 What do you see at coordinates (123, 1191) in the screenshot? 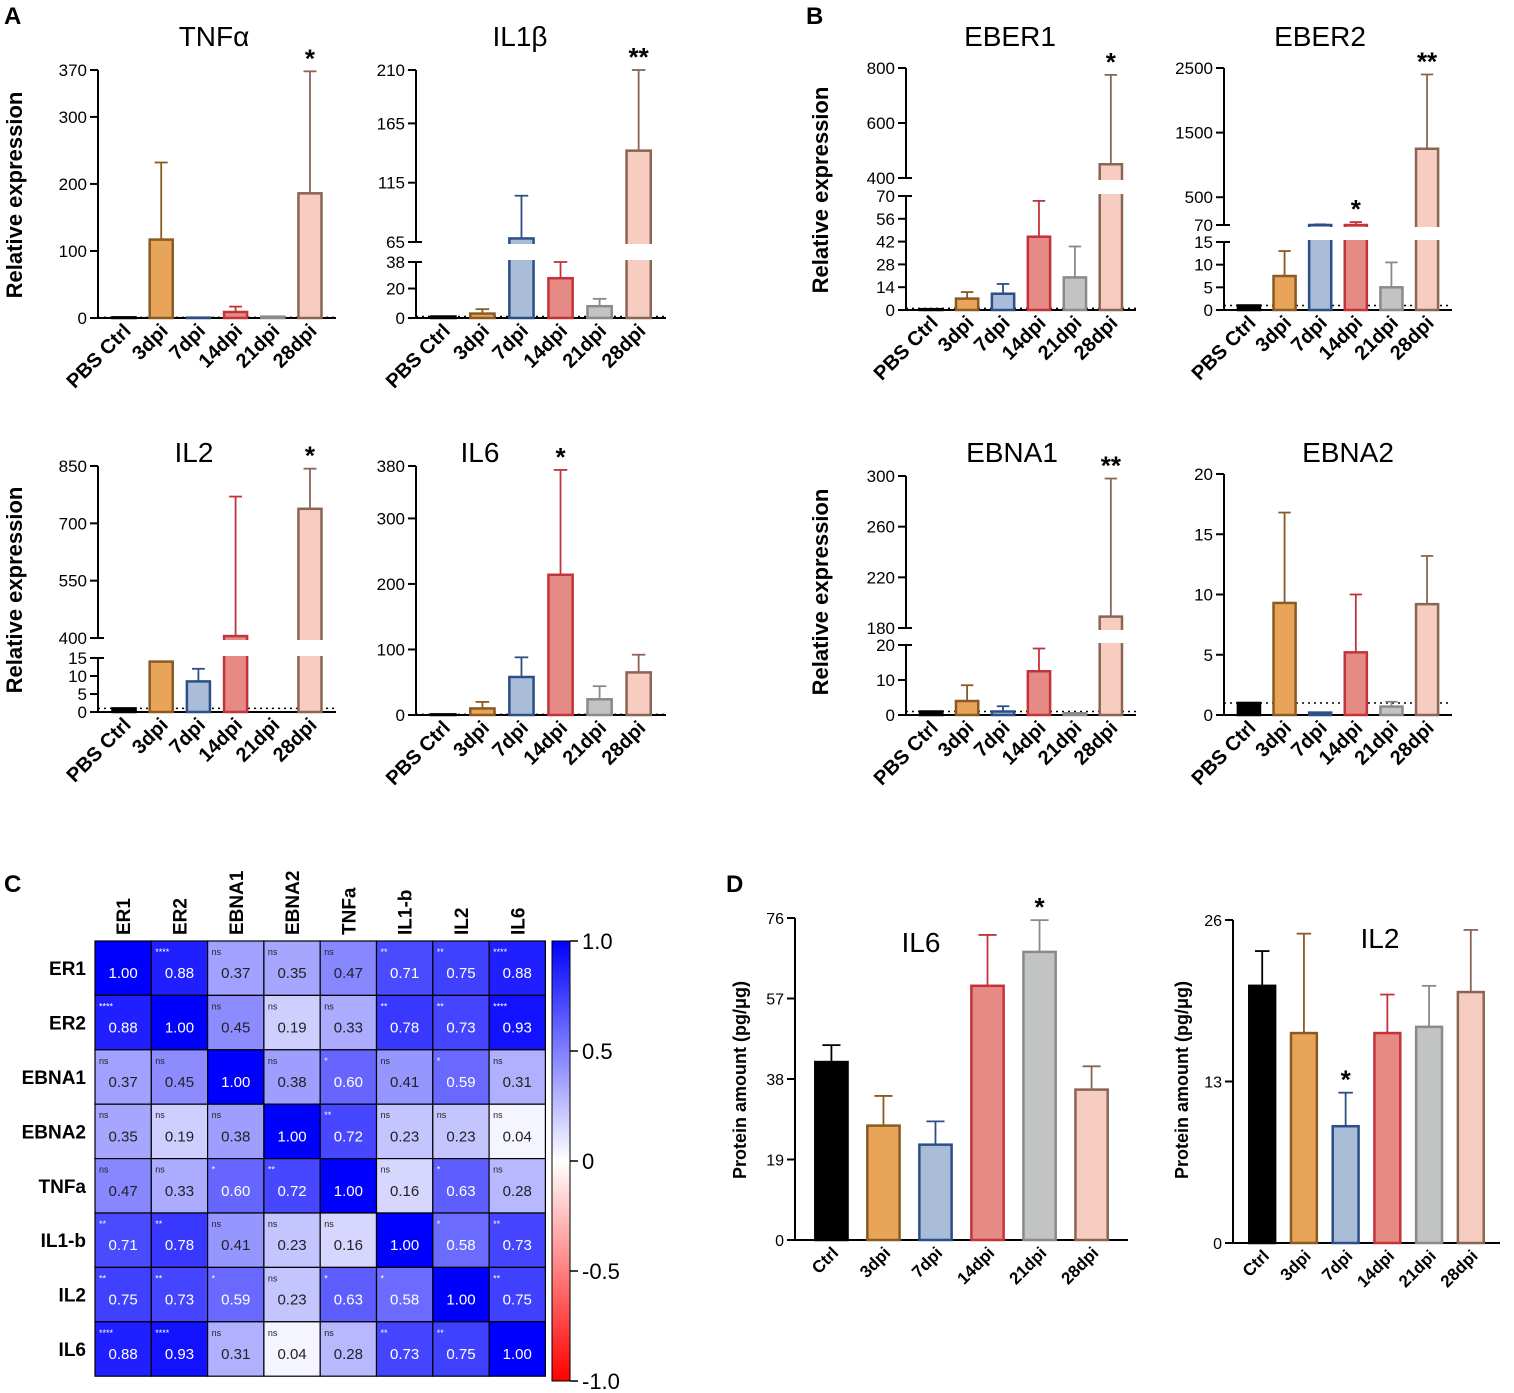
I see `heatmap-cell-value: 0.47` at bounding box center [123, 1191].